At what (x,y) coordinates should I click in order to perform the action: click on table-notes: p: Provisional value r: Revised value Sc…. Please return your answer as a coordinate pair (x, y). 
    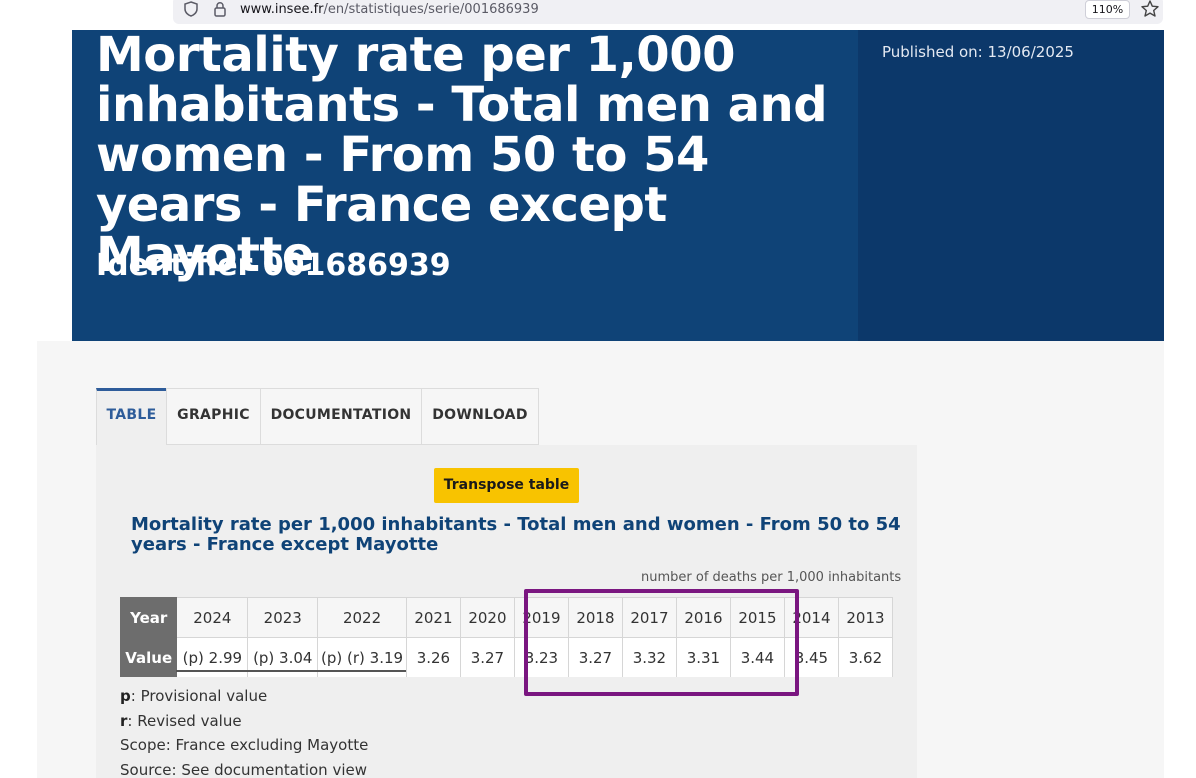
    Looking at the image, I should click on (244, 731).